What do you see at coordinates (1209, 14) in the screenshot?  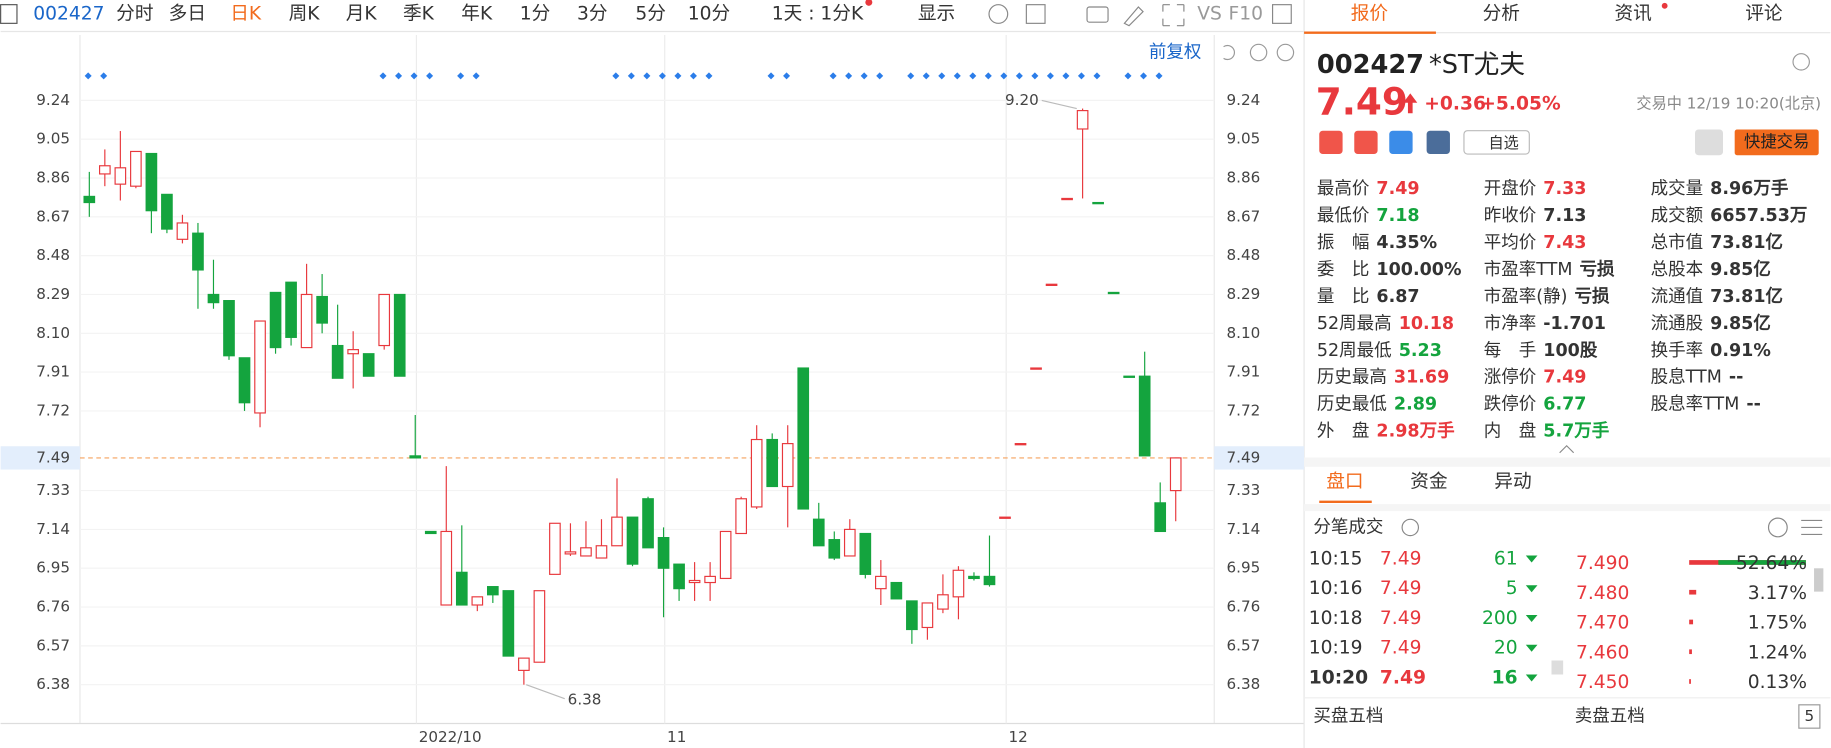 I see `vs-button: VS` at bounding box center [1209, 14].